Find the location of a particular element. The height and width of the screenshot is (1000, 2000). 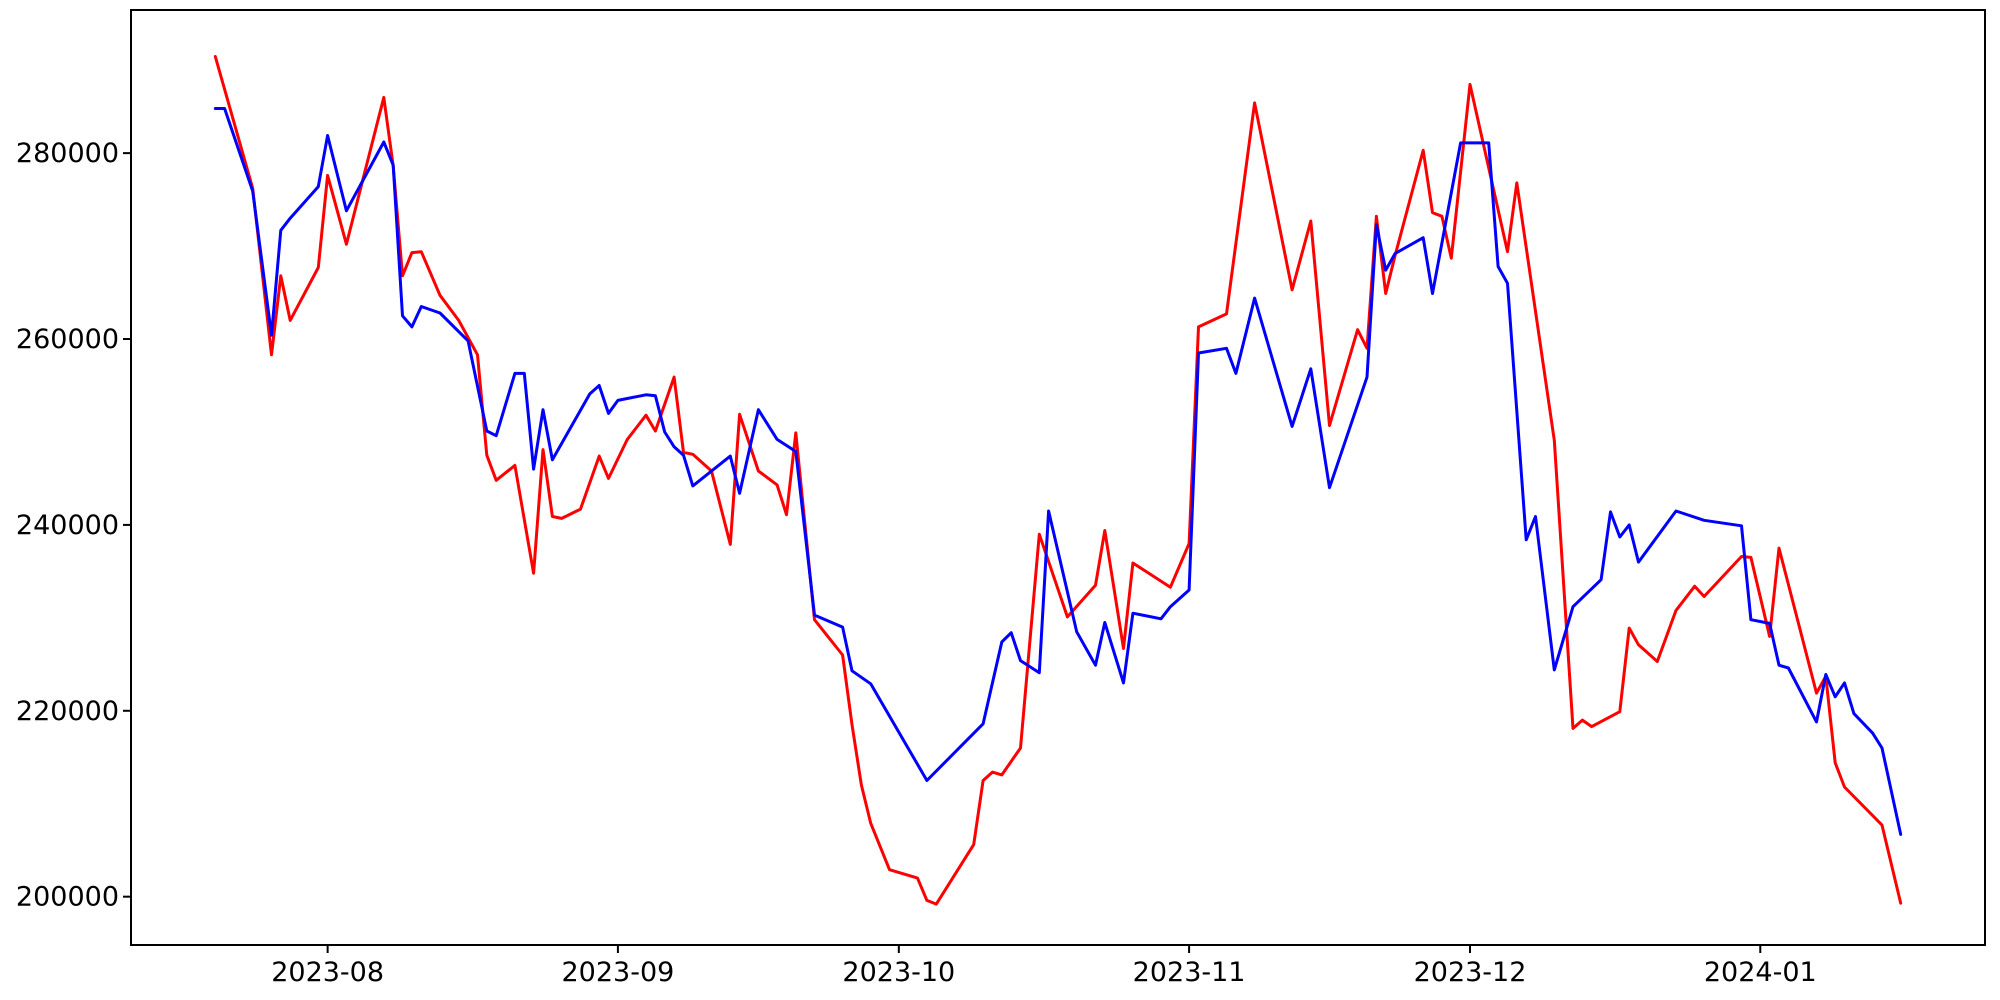

y-tick-label: 240000 is located at coordinates (67, 525).